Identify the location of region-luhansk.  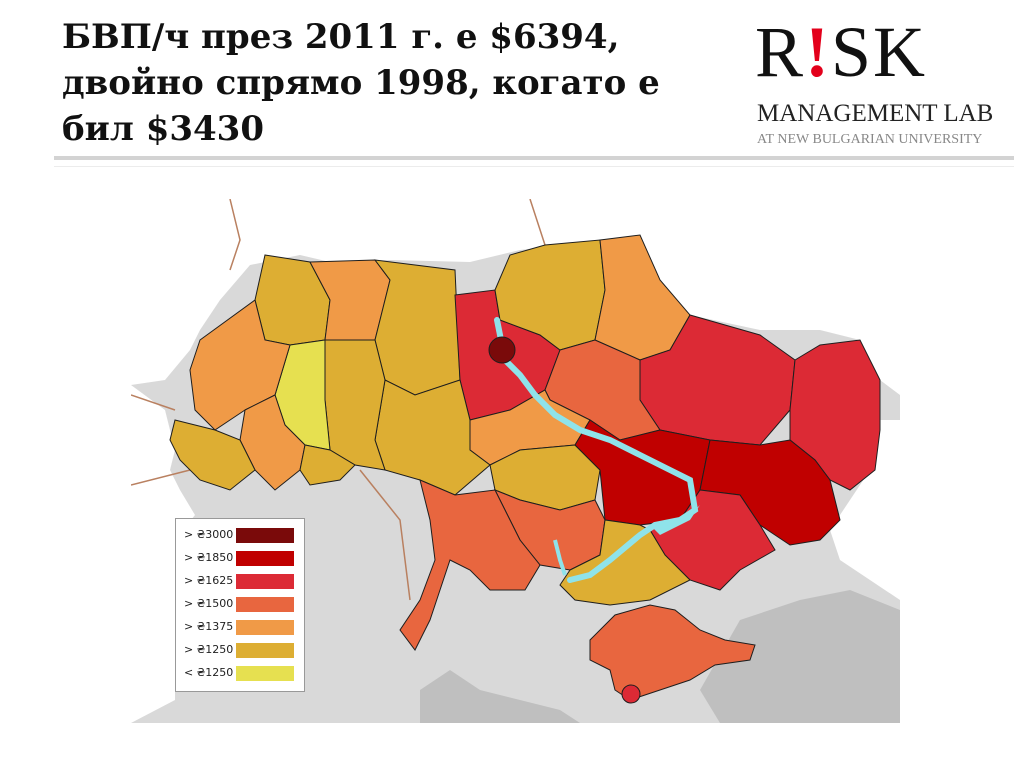
(835, 415).